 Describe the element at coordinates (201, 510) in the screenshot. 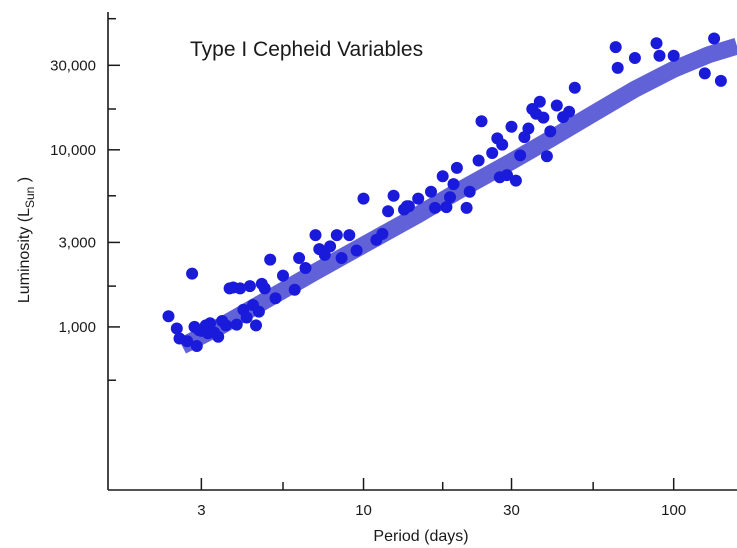

I see `x-tick-label: 3` at that location.